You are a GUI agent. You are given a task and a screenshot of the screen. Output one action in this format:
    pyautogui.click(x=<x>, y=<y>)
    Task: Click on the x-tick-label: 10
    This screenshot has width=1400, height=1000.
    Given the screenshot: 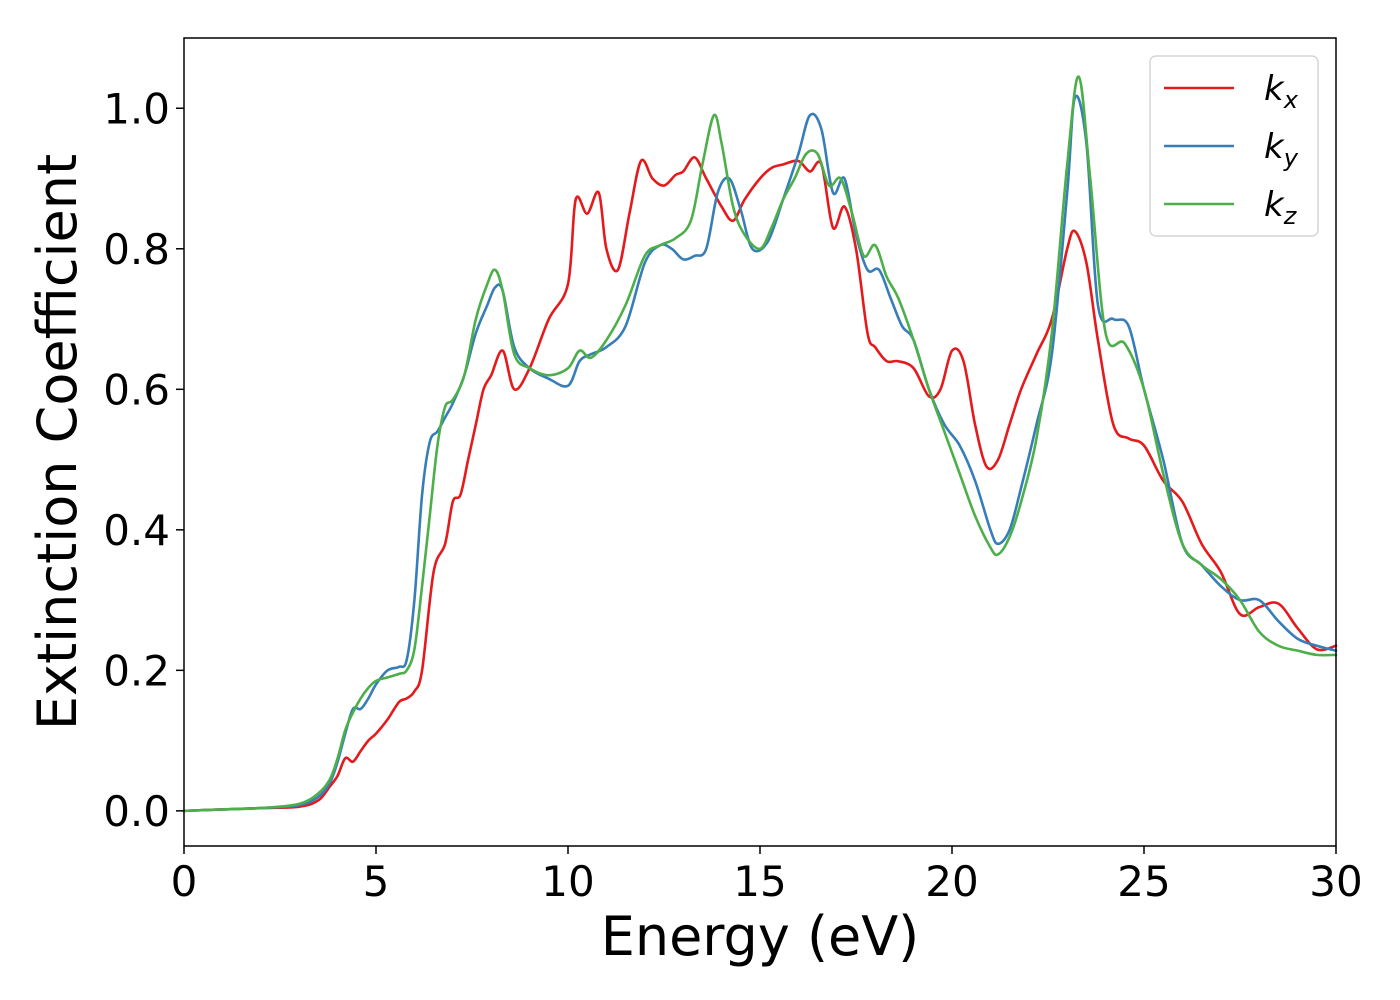 What is the action you would take?
    pyautogui.click(x=567, y=881)
    